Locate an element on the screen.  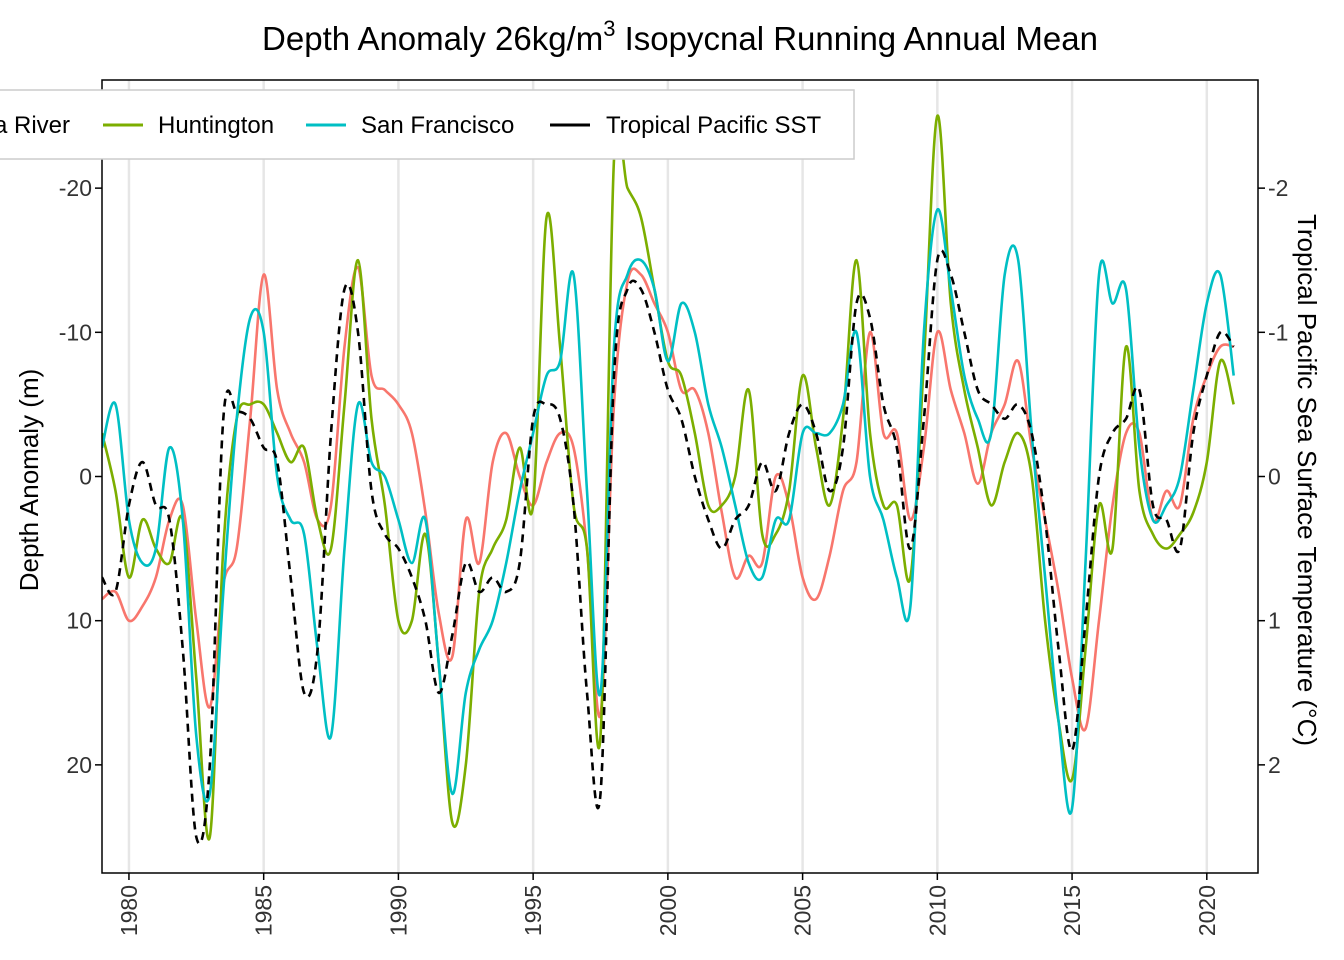
y-right-tick-label--1: -1 is located at coordinates (1278, 332).